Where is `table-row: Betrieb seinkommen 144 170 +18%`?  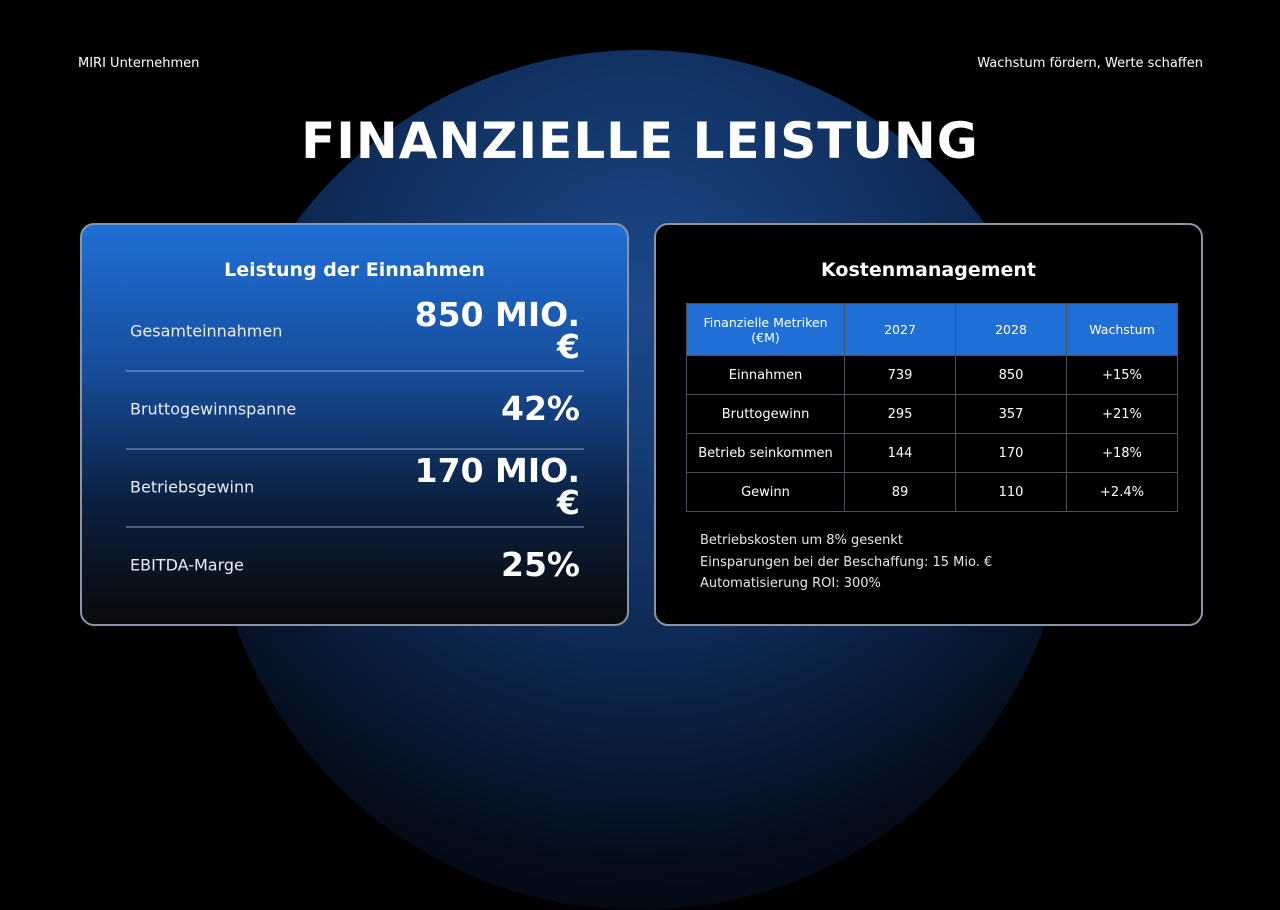 table-row: Betrieb seinkommen 144 170 +18% is located at coordinates (932, 453).